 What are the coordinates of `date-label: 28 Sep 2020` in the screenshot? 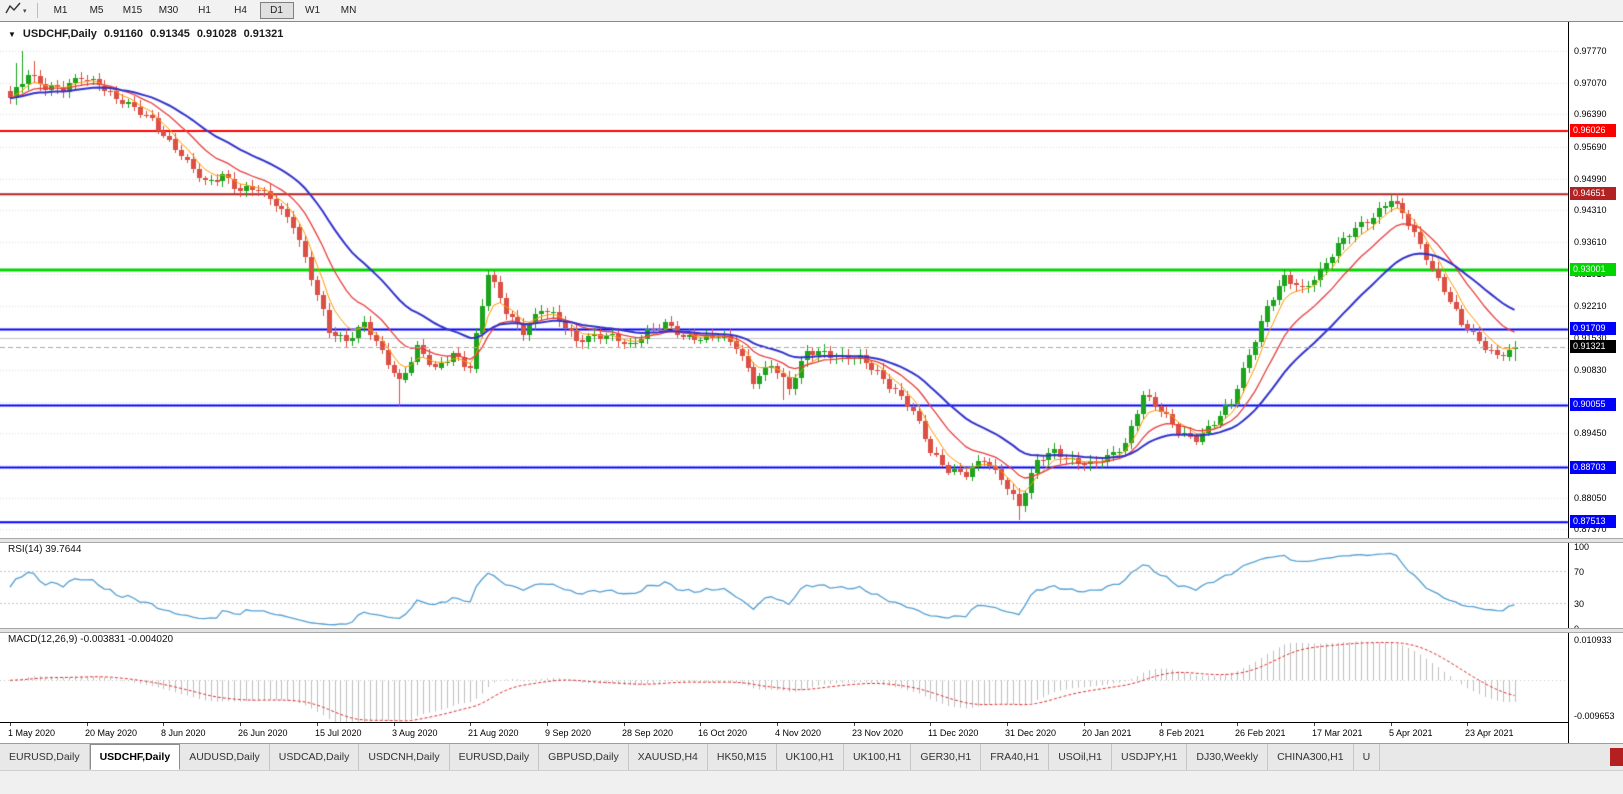 It's located at (648, 733).